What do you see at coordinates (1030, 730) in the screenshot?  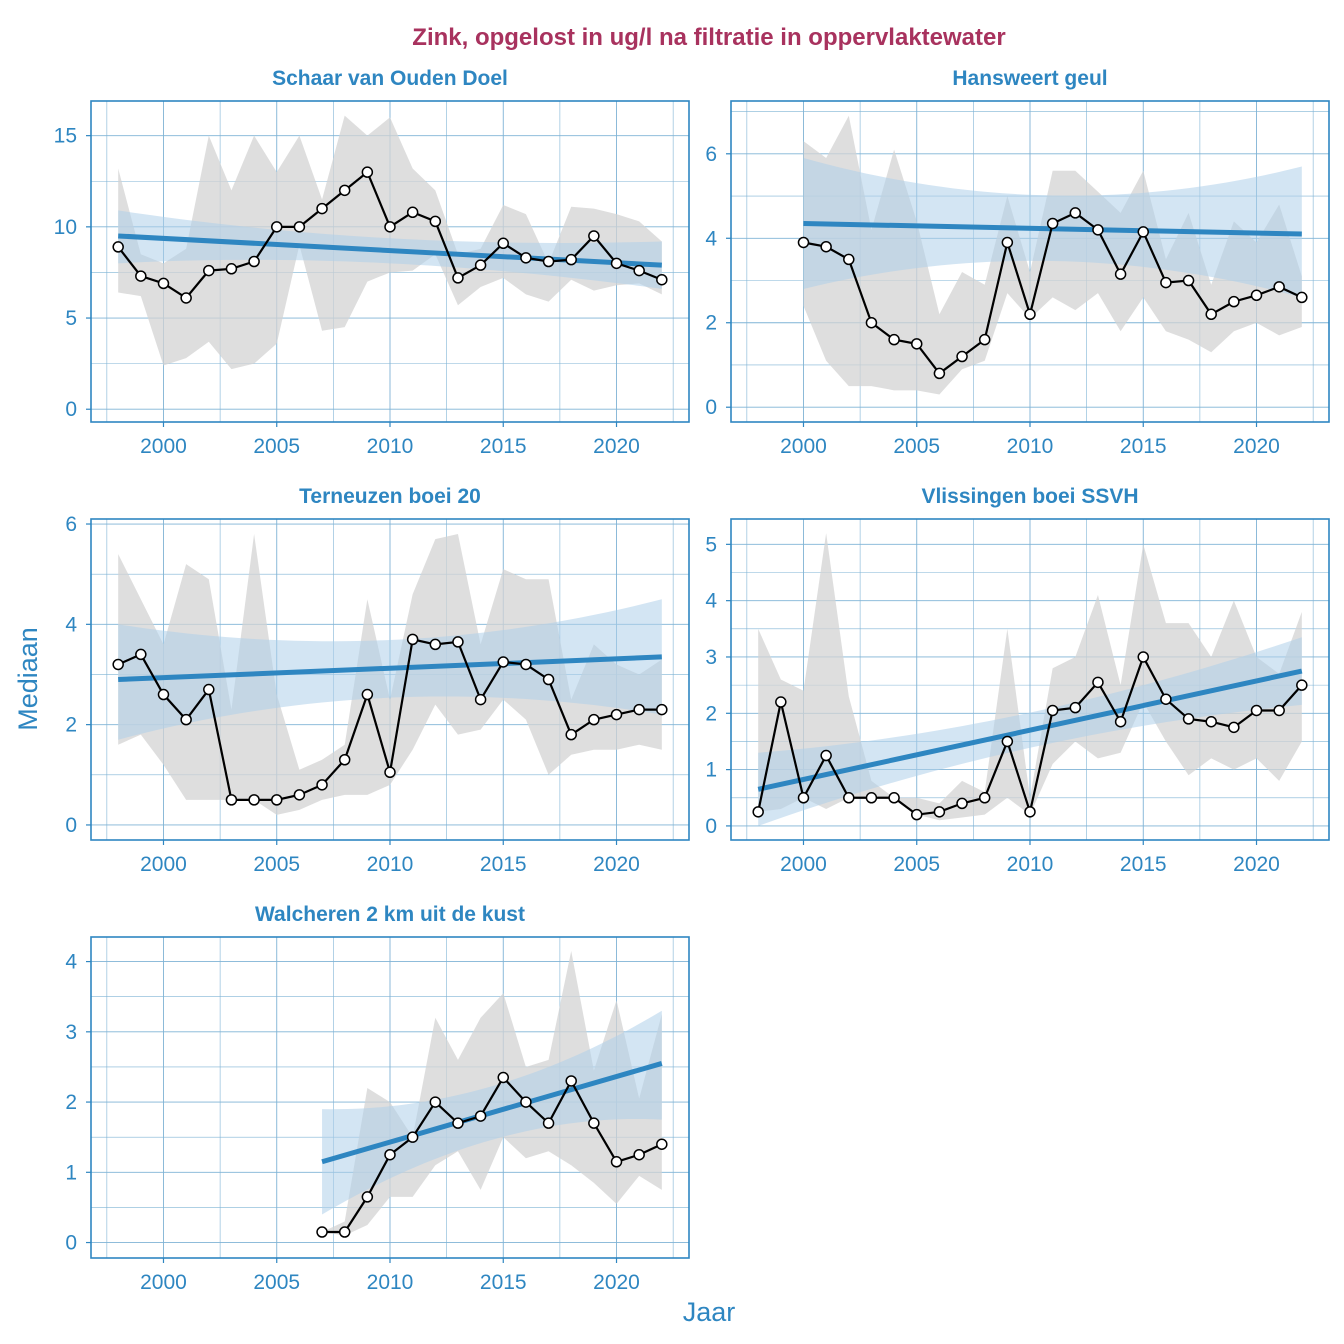 I see `trend-line` at bounding box center [1030, 730].